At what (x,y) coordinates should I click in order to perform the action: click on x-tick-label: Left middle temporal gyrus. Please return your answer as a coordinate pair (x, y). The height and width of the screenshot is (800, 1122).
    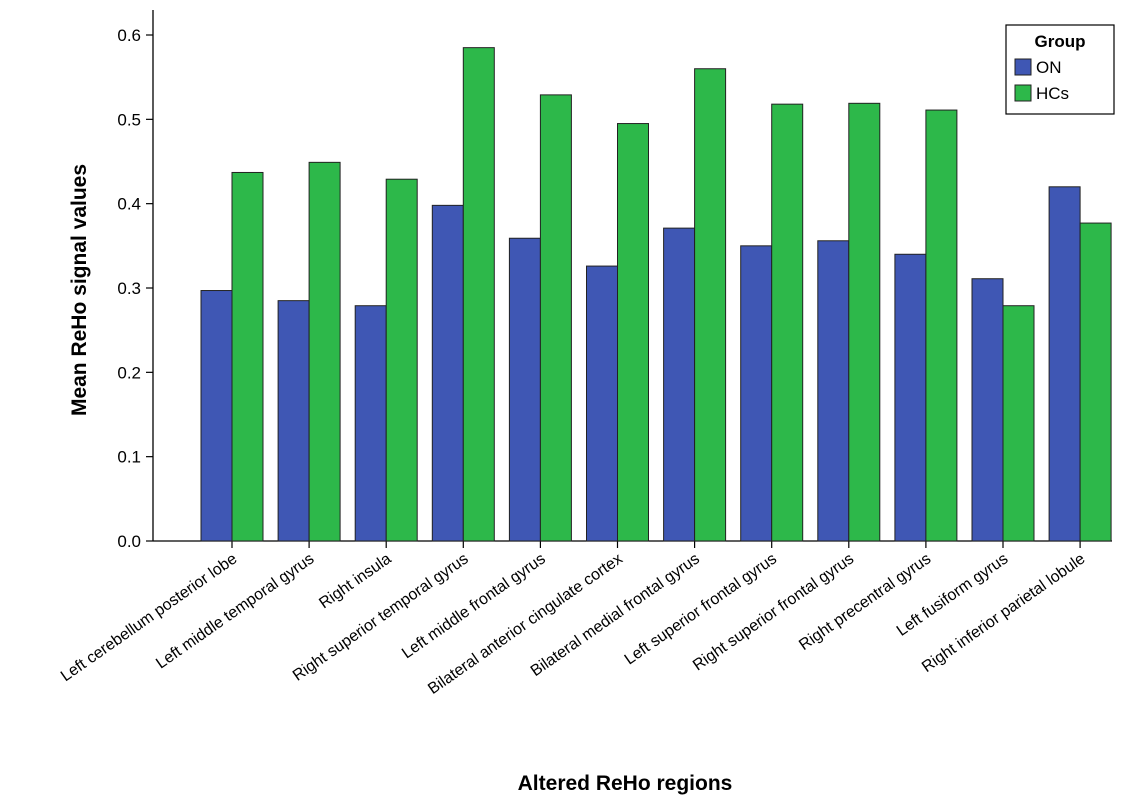
    Looking at the image, I should click on (235, 611).